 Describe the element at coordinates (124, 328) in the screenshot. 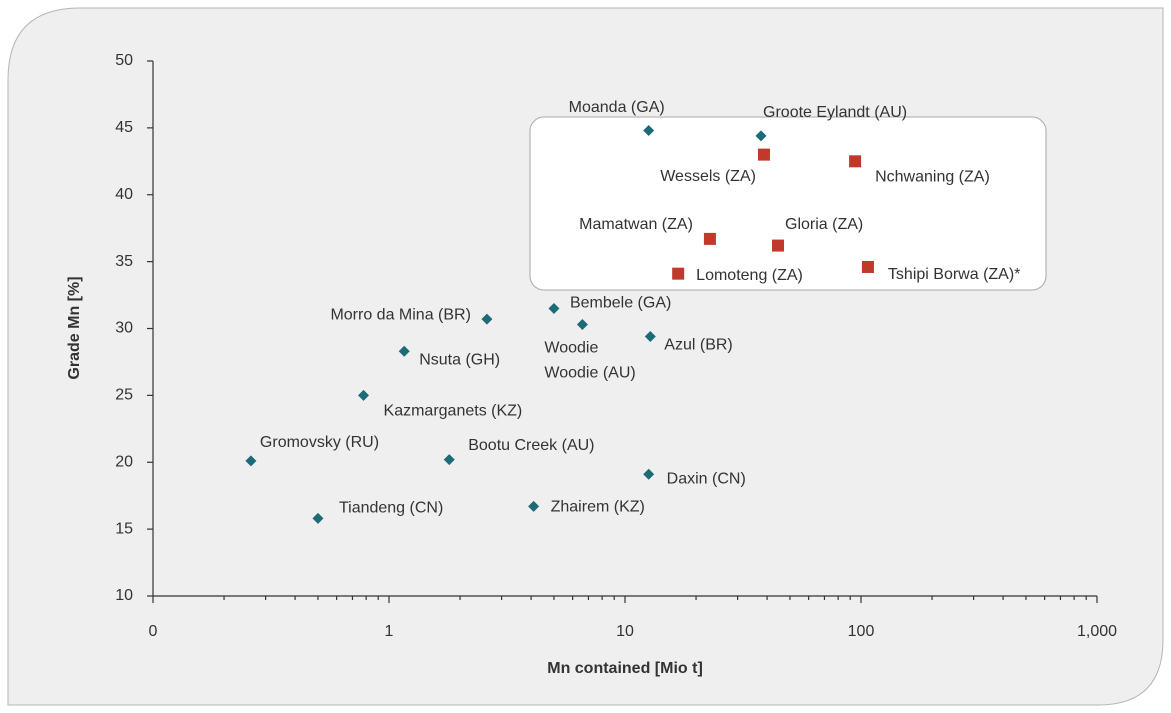

I see `y-tick-label: 30` at that location.